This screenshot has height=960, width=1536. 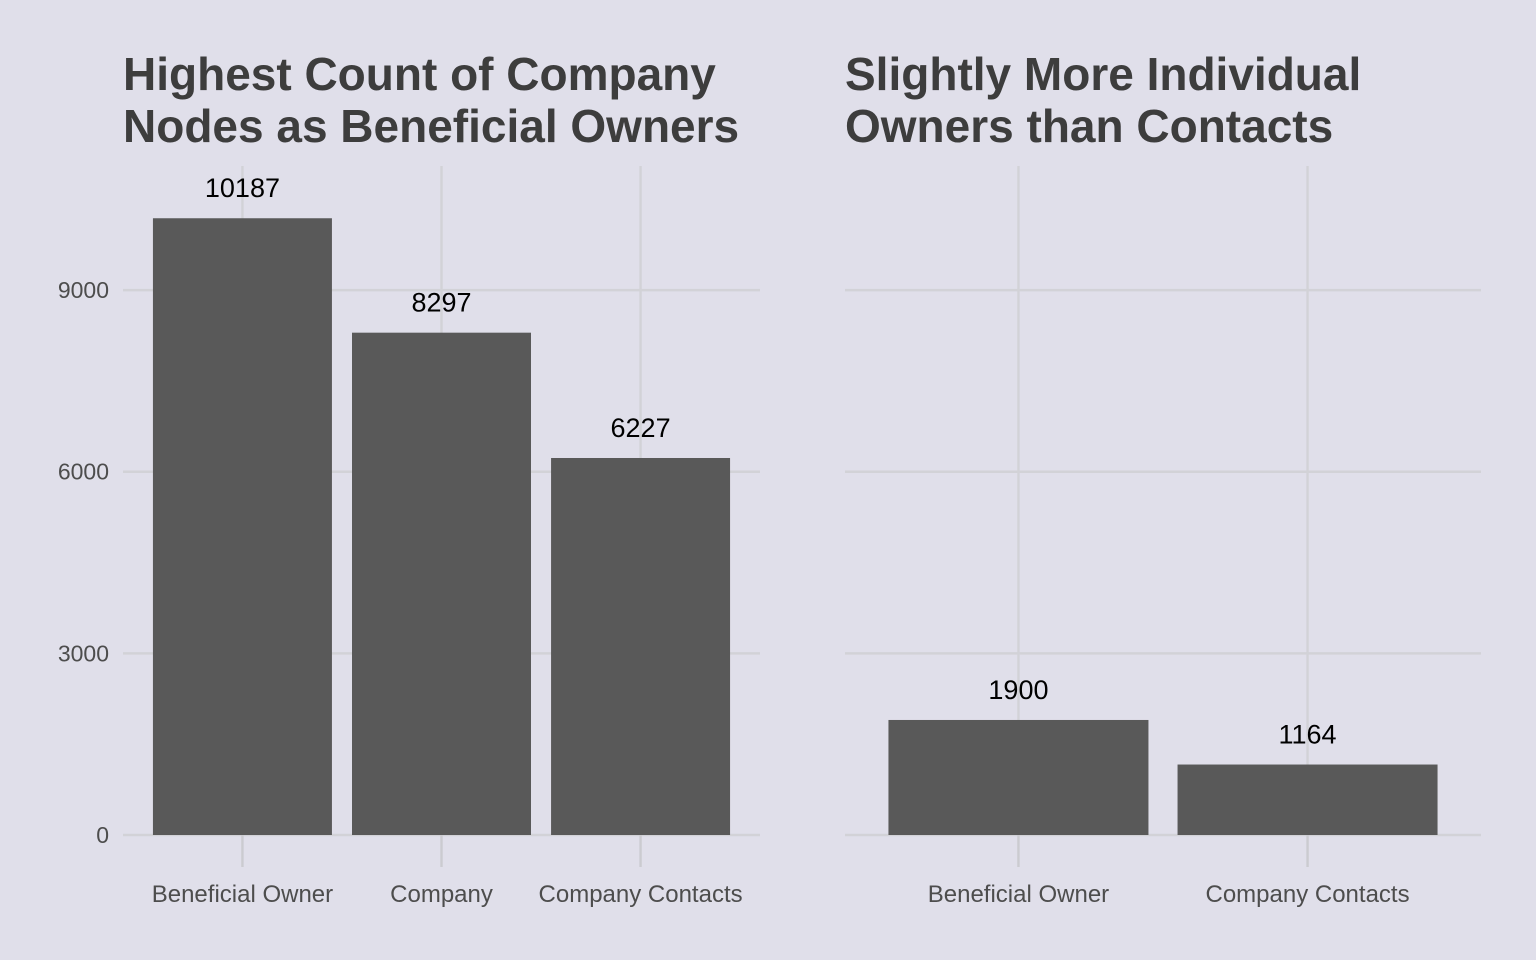 I want to click on data-label-right-0: 1900, so click(x=1018, y=690).